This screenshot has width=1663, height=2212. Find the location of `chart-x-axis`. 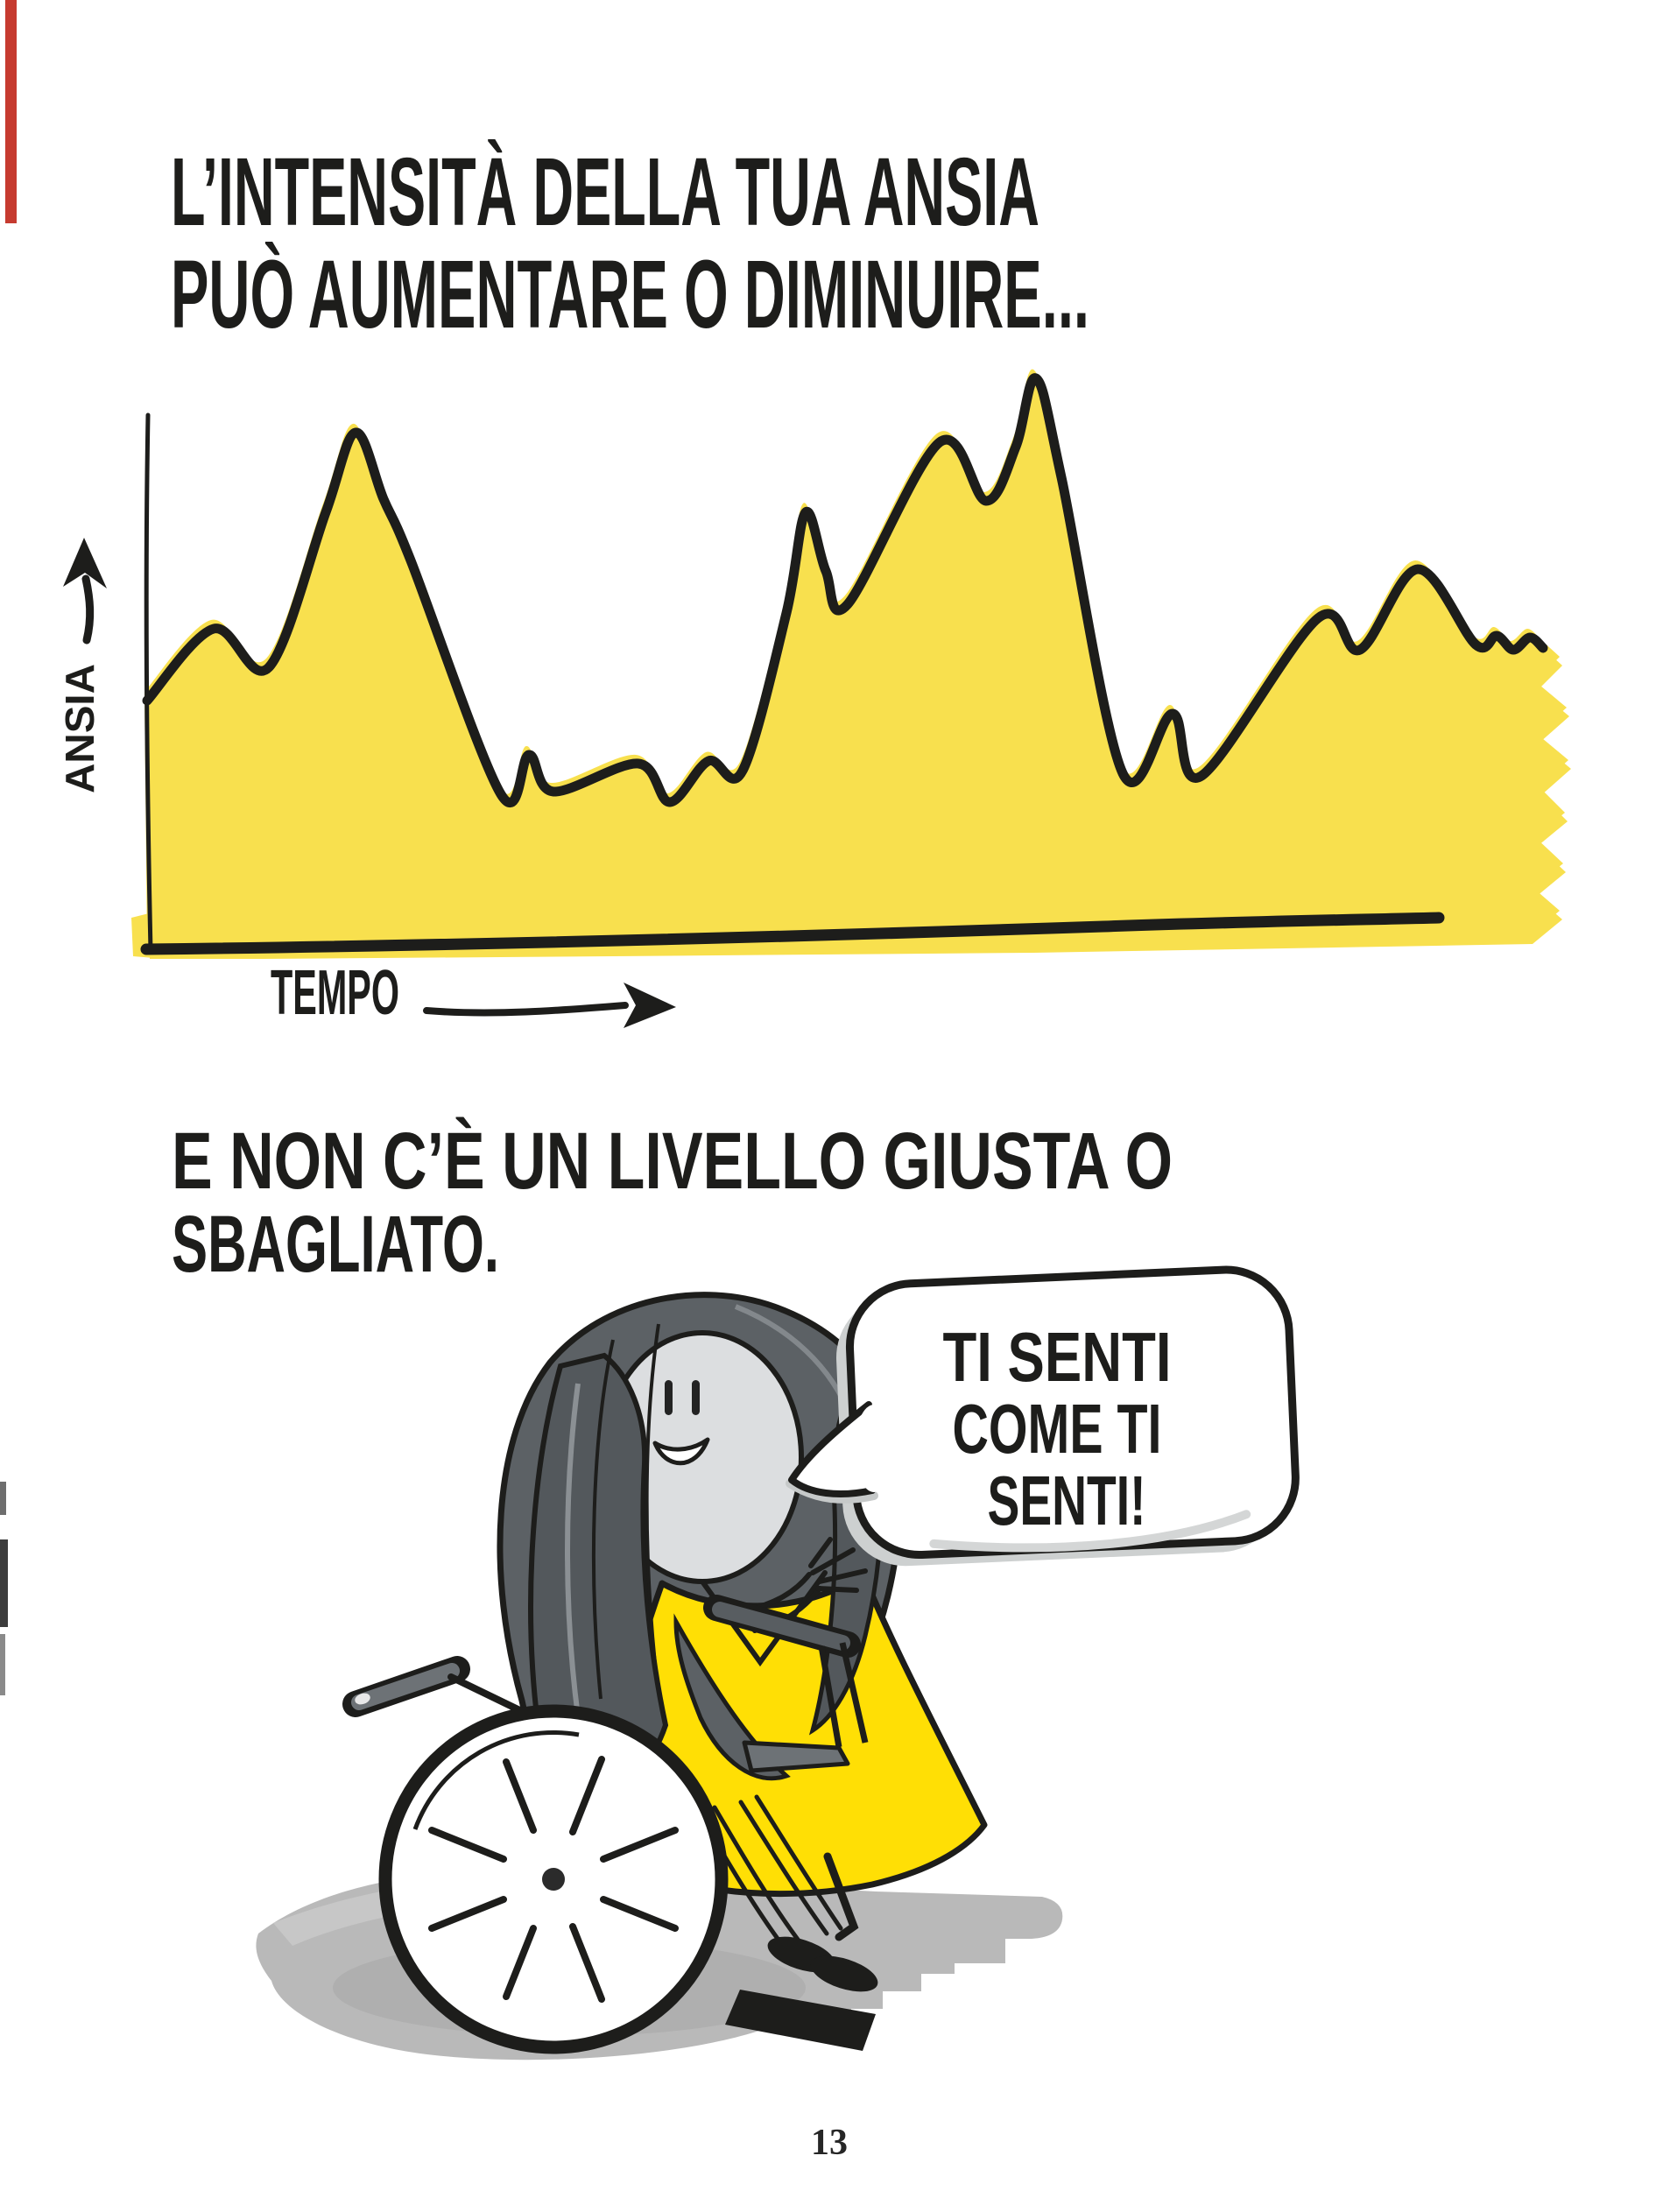

chart-x-axis is located at coordinates (792, 933).